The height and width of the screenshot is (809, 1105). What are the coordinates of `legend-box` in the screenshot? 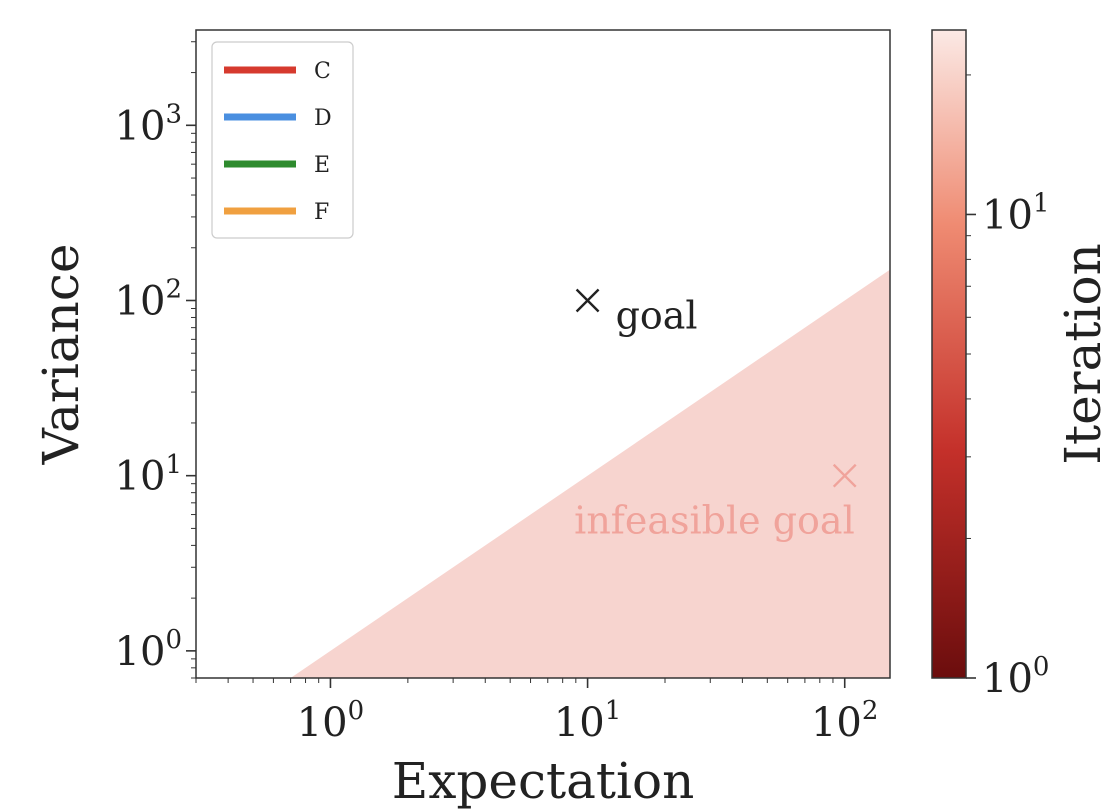 It's located at (282, 140).